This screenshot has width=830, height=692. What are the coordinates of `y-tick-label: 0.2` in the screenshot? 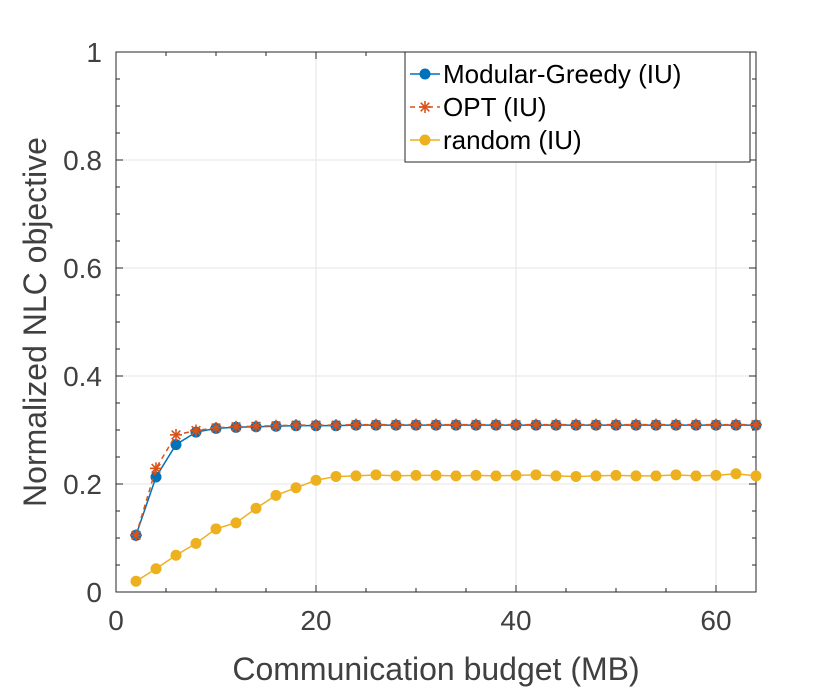 It's located at (82, 484).